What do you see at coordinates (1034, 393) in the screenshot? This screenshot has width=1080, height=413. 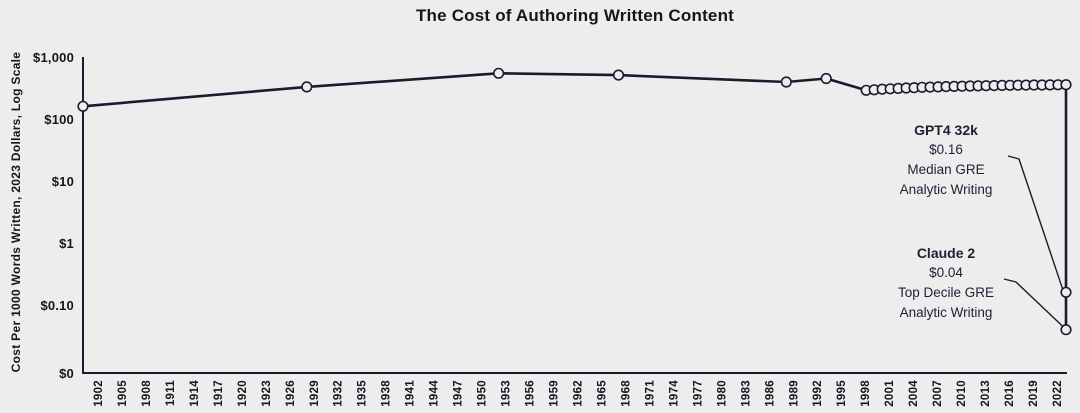 I see `x-tick-label: 2019` at bounding box center [1034, 393].